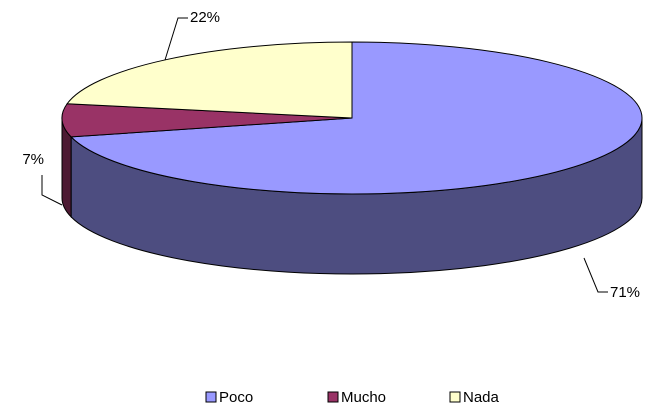 This screenshot has width=649, height=414. Describe the element at coordinates (363, 397) in the screenshot. I see `legend-label: Mucho` at that location.